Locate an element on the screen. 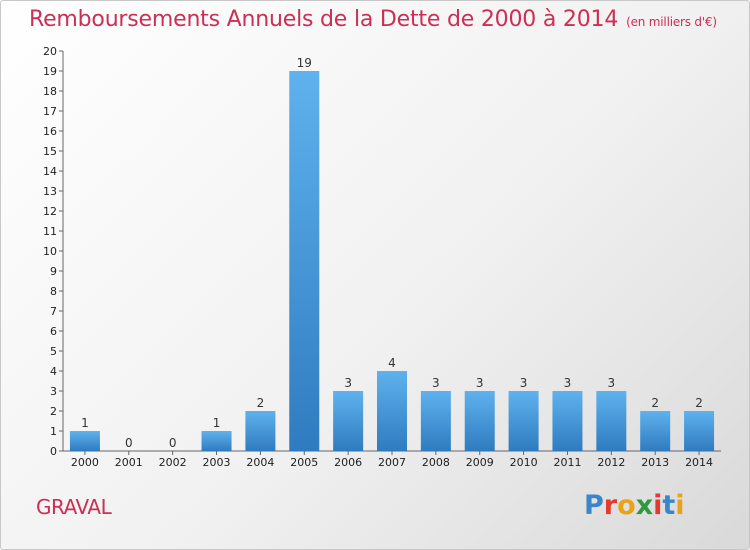 This screenshot has height=550, width=750. y-tick-label: 3 is located at coordinates (53, 391).